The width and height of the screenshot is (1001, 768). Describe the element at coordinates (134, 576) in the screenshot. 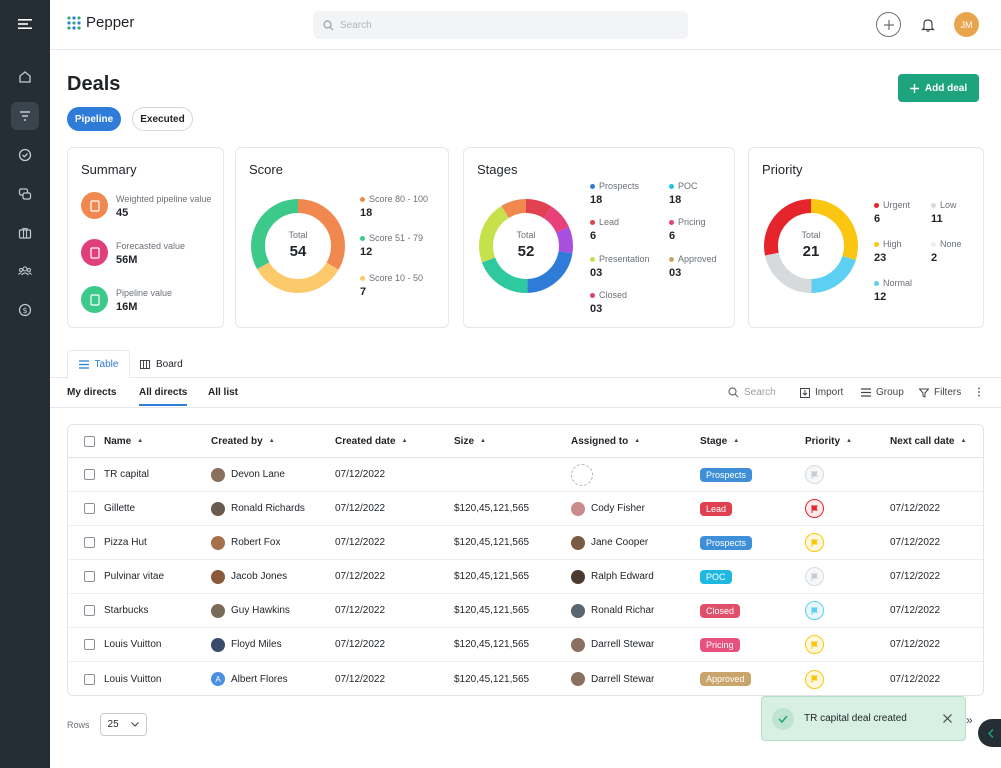

I see `deal-name: Pulvinar vitae` at that location.